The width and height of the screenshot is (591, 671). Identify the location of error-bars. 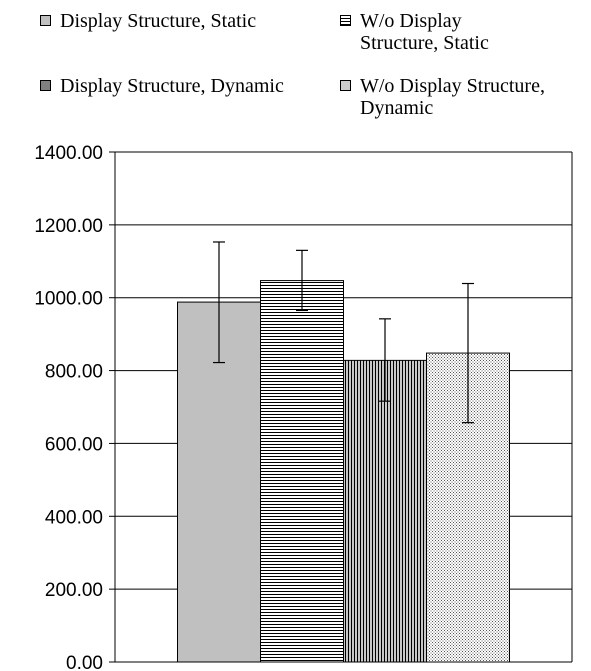
(343, 332).